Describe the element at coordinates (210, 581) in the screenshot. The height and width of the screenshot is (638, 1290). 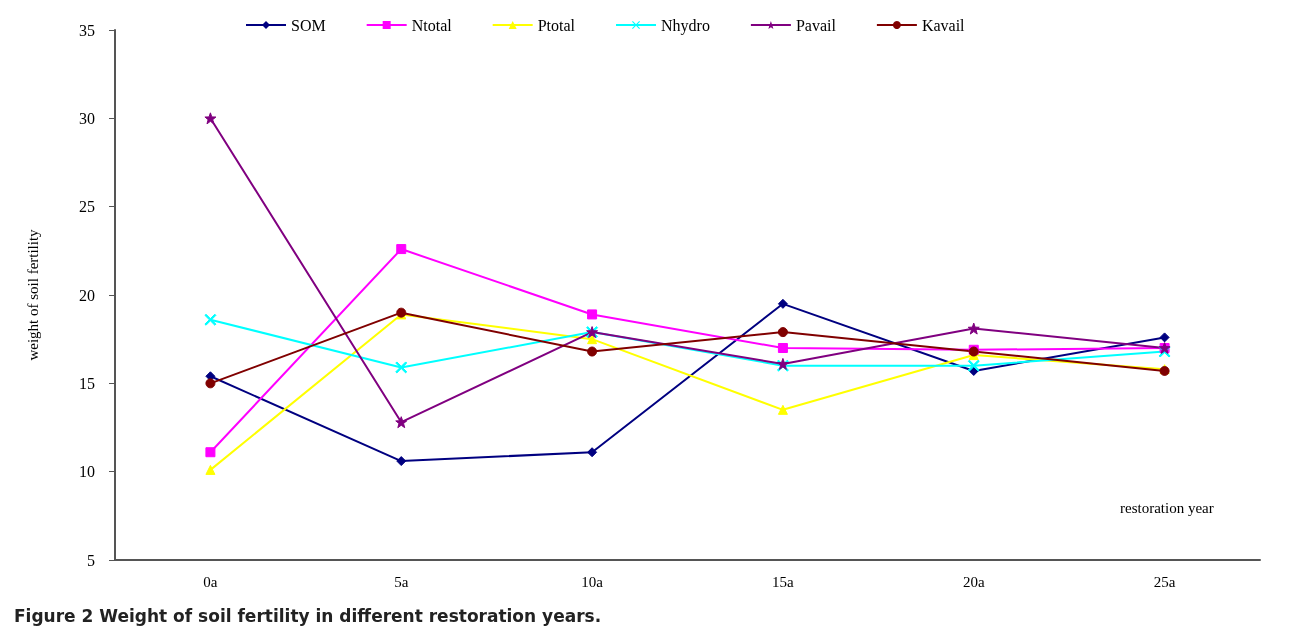
I see `x-tick-label: 0a` at that location.